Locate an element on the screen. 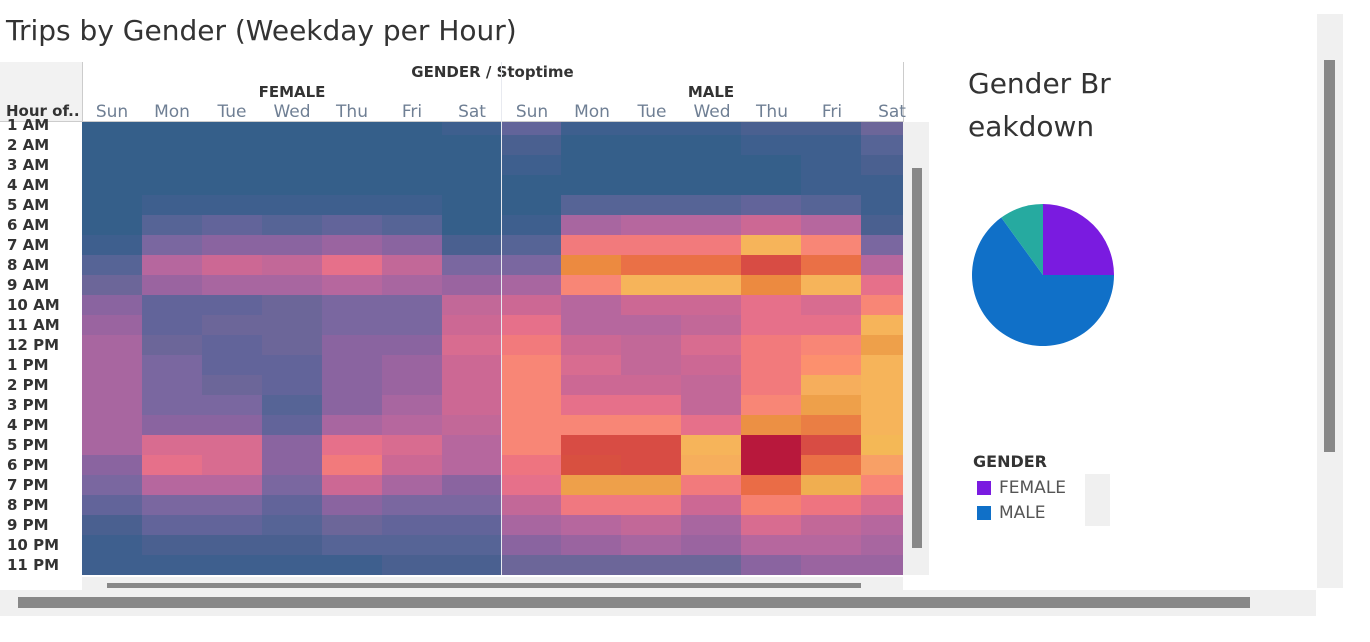 Image resolution: width=1370 pixels, height=642 pixels. hour-label: 10 PM is located at coordinates (33, 545).